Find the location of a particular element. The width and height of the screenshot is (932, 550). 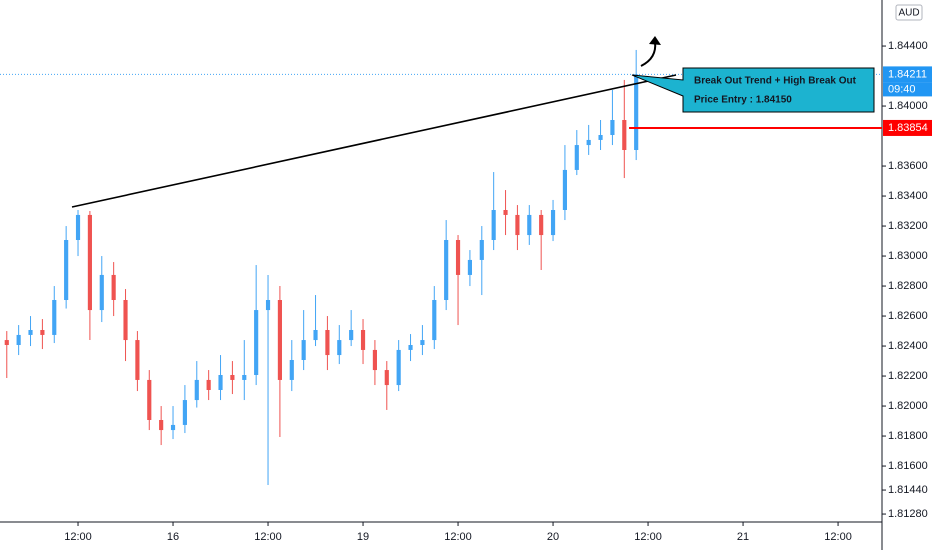

y-tick-label: 1.82400 is located at coordinates (908, 346).